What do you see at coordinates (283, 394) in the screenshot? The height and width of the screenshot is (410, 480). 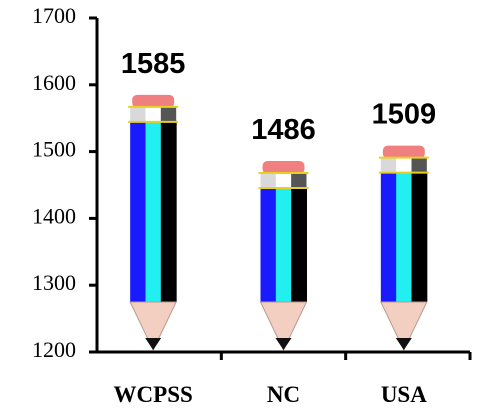 I see `x-tick-label: NC` at bounding box center [283, 394].